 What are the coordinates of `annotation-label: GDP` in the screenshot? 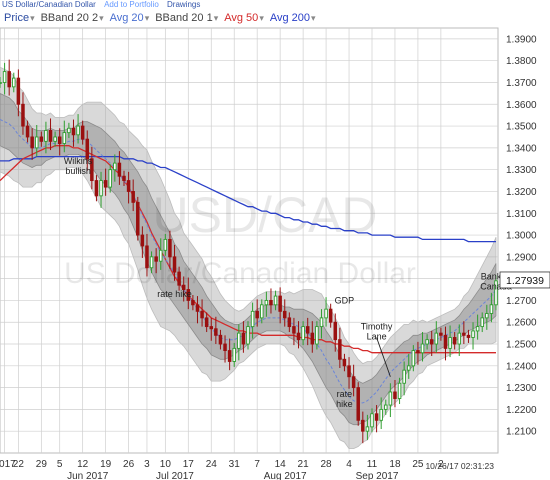 It's located at (345, 300).